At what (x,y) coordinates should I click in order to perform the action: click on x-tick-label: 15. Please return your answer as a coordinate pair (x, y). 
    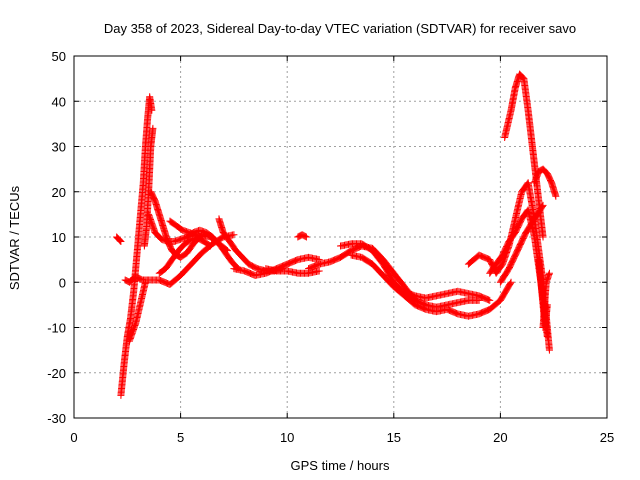
    Looking at the image, I should click on (394, 437).